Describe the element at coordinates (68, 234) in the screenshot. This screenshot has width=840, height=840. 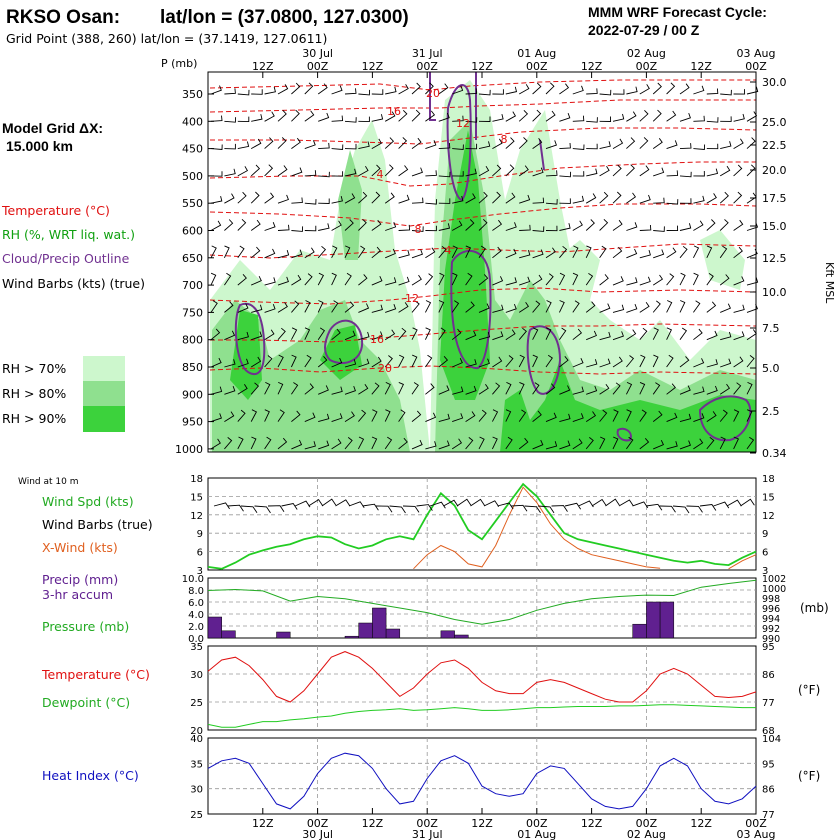
I see `legend-rh: RH (%, WRT liq. wat.)` at that location.